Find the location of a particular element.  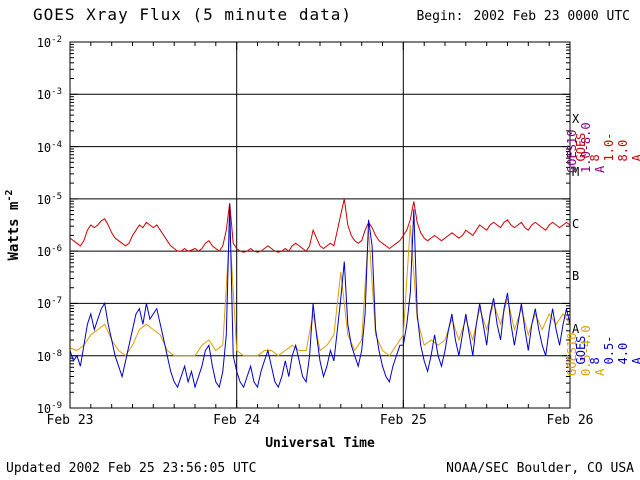

flare-class-letter: X is located at coordinates (576, 119).